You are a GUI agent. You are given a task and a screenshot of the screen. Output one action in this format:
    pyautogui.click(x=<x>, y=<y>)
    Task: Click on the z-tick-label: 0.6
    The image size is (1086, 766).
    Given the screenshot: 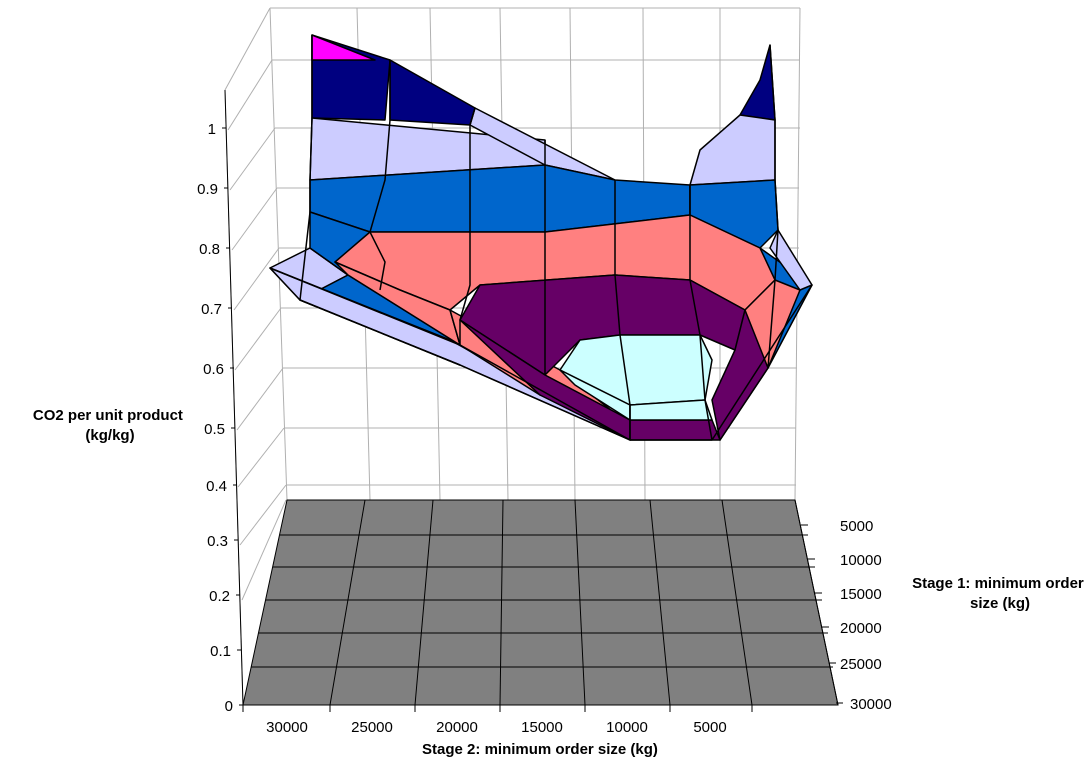 What is the action you would take?
    pyautogui.click(x=213, y=369)
    